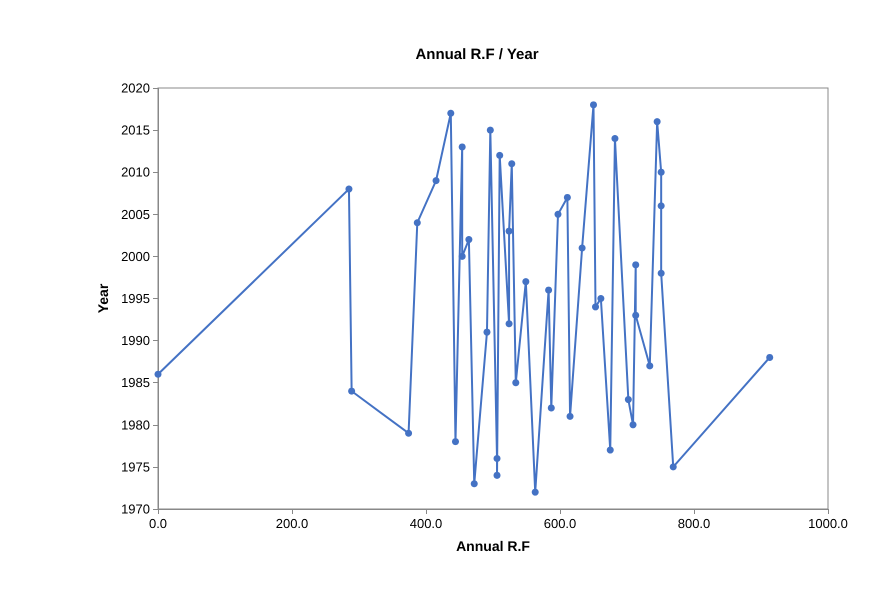  Describe the element at coordinates (135, 466) in the screenshot. I see `y-tick-label: 1975` at that location.